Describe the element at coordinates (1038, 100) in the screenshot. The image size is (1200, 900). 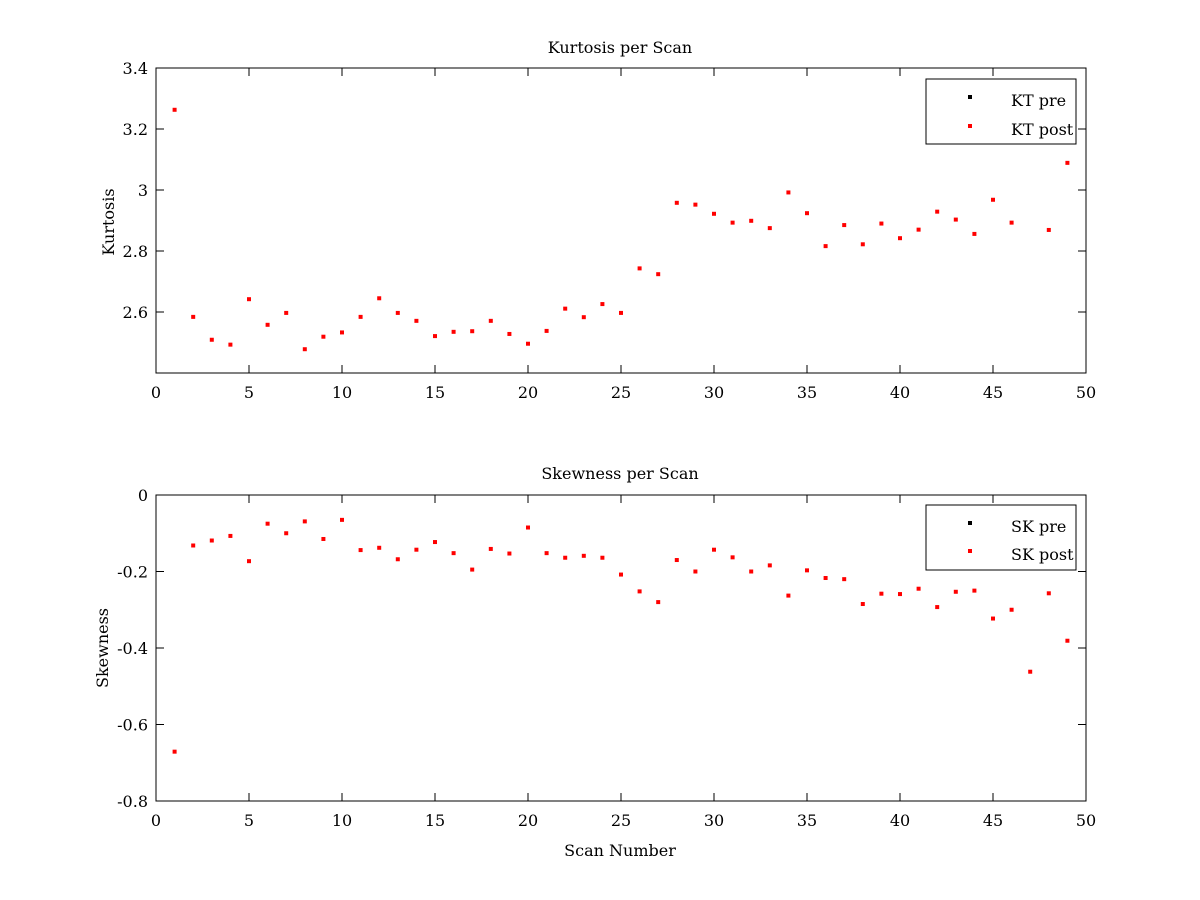
I see `legend-label-kt-pre: KT pre` at that location.